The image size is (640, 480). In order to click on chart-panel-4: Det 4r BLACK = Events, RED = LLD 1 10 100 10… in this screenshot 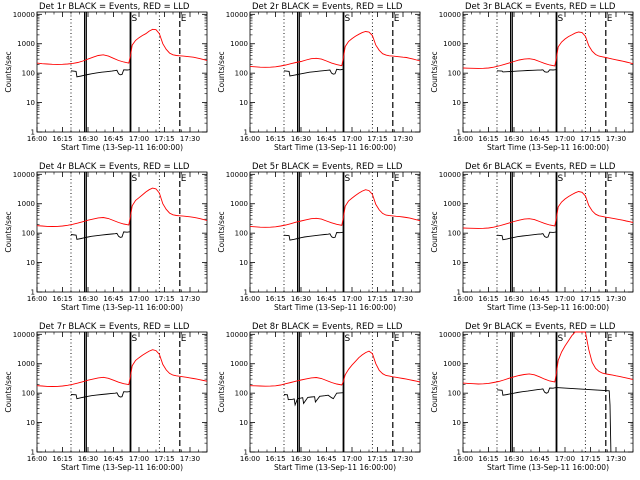, I will do `click(106, 237)`.